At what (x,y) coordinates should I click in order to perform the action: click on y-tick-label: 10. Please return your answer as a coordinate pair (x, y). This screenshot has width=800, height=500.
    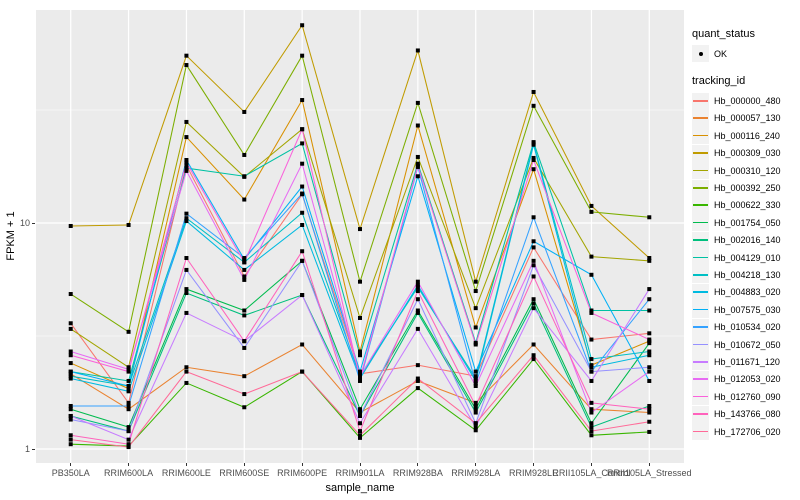
    Looking at the image, I should click on (24, 223).